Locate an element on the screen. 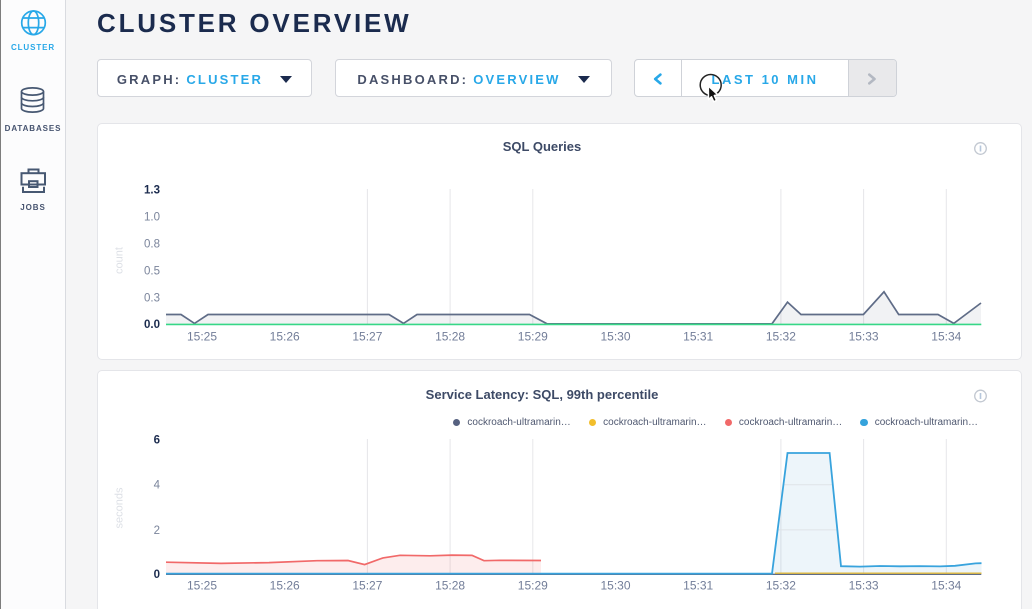 Image resolution: width=1032 pixels, height=609 pixels. svg-text: 0.5 is located at coordinates (152, 272).